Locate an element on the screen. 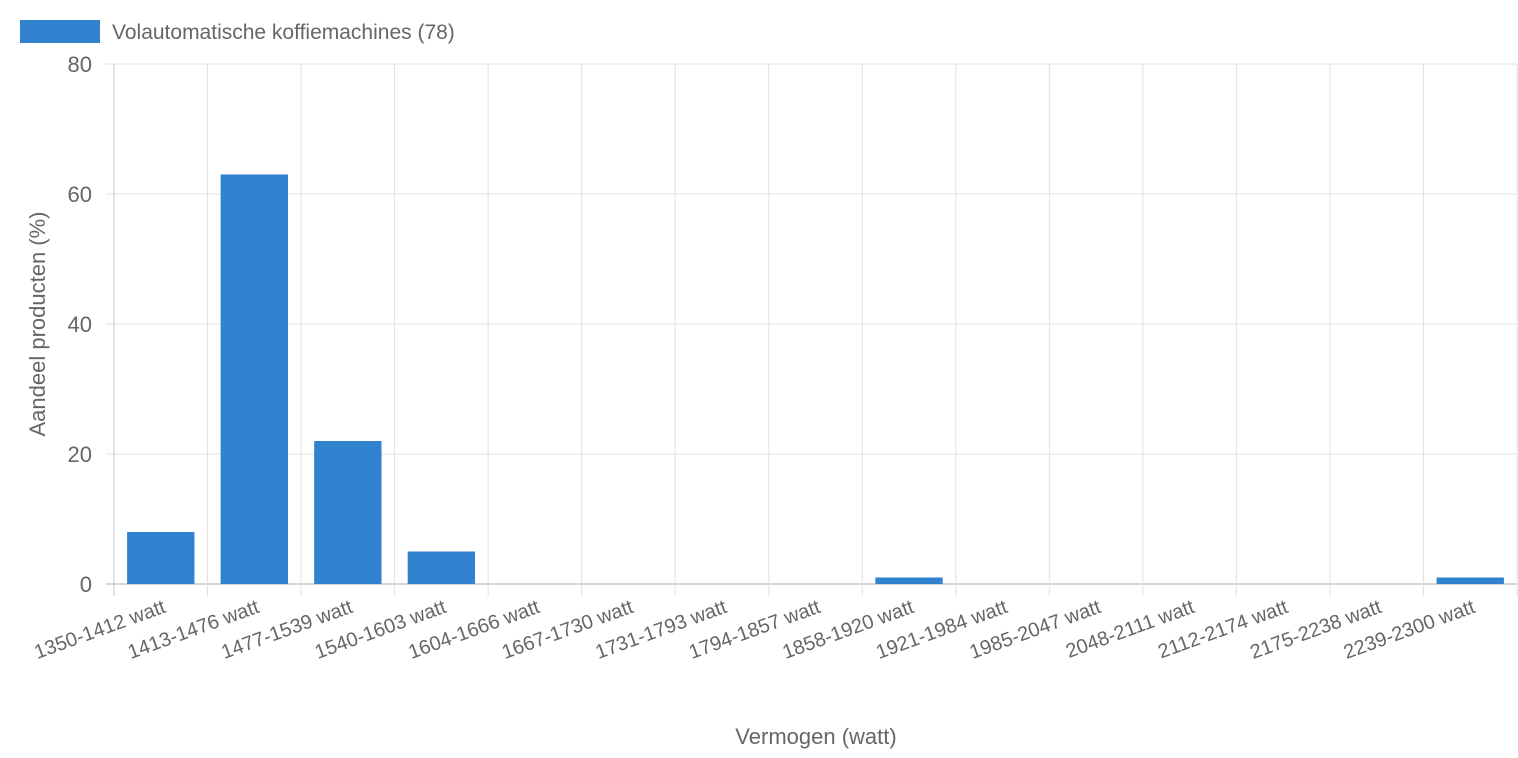  y-tick-label: 80 is located at coordinates (80, 64).